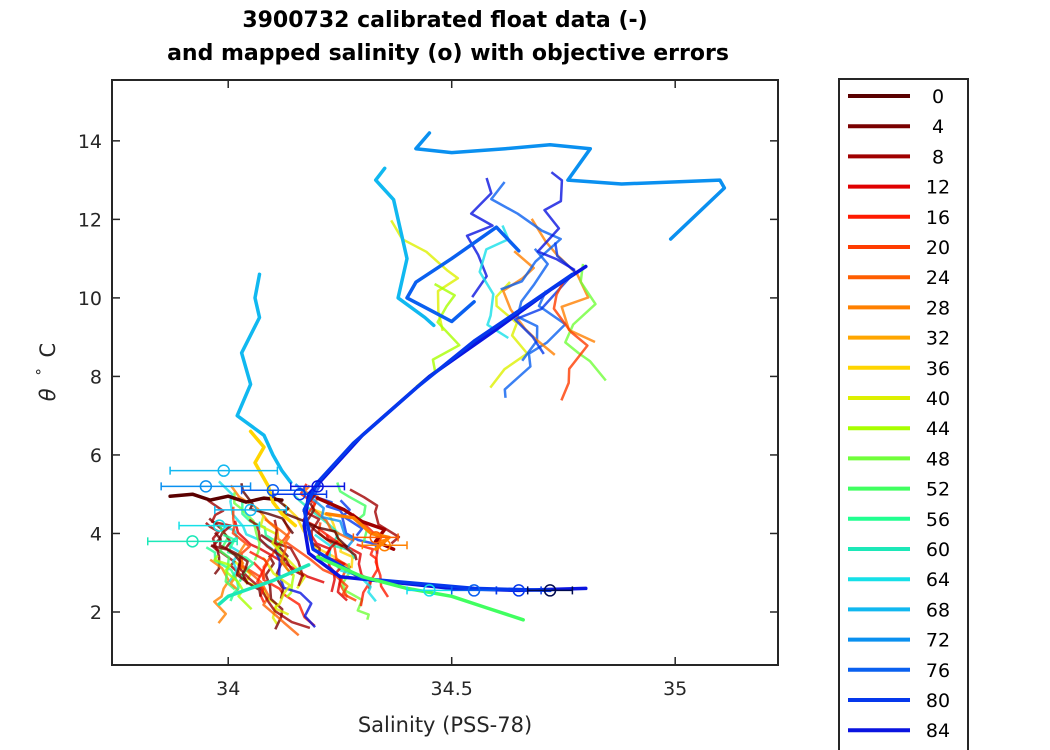  Describe the element at coordinates (899, 490) in the screenshot. I see `legend-item-52: 52` at that location.